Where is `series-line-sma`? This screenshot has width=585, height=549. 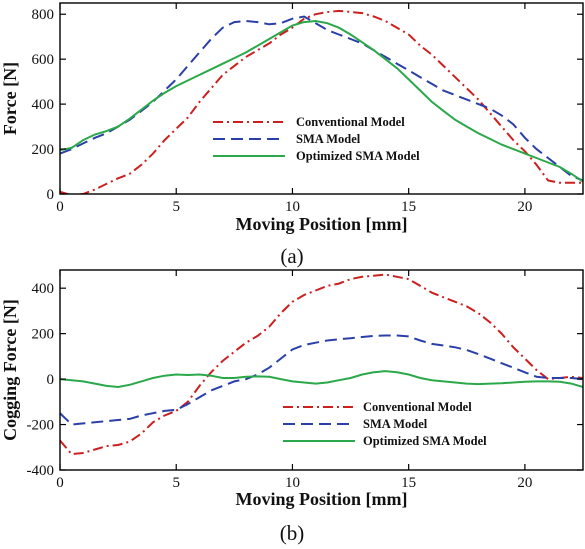 series-line-sma is located at coordinates (321, 380).